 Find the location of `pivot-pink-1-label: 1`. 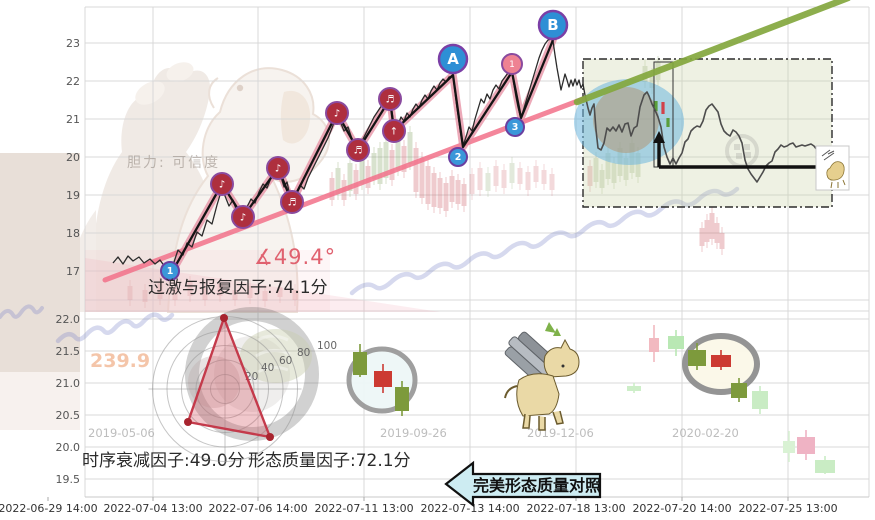

pivot-pink-1-label: 1 is located at coordinates (512, 65).